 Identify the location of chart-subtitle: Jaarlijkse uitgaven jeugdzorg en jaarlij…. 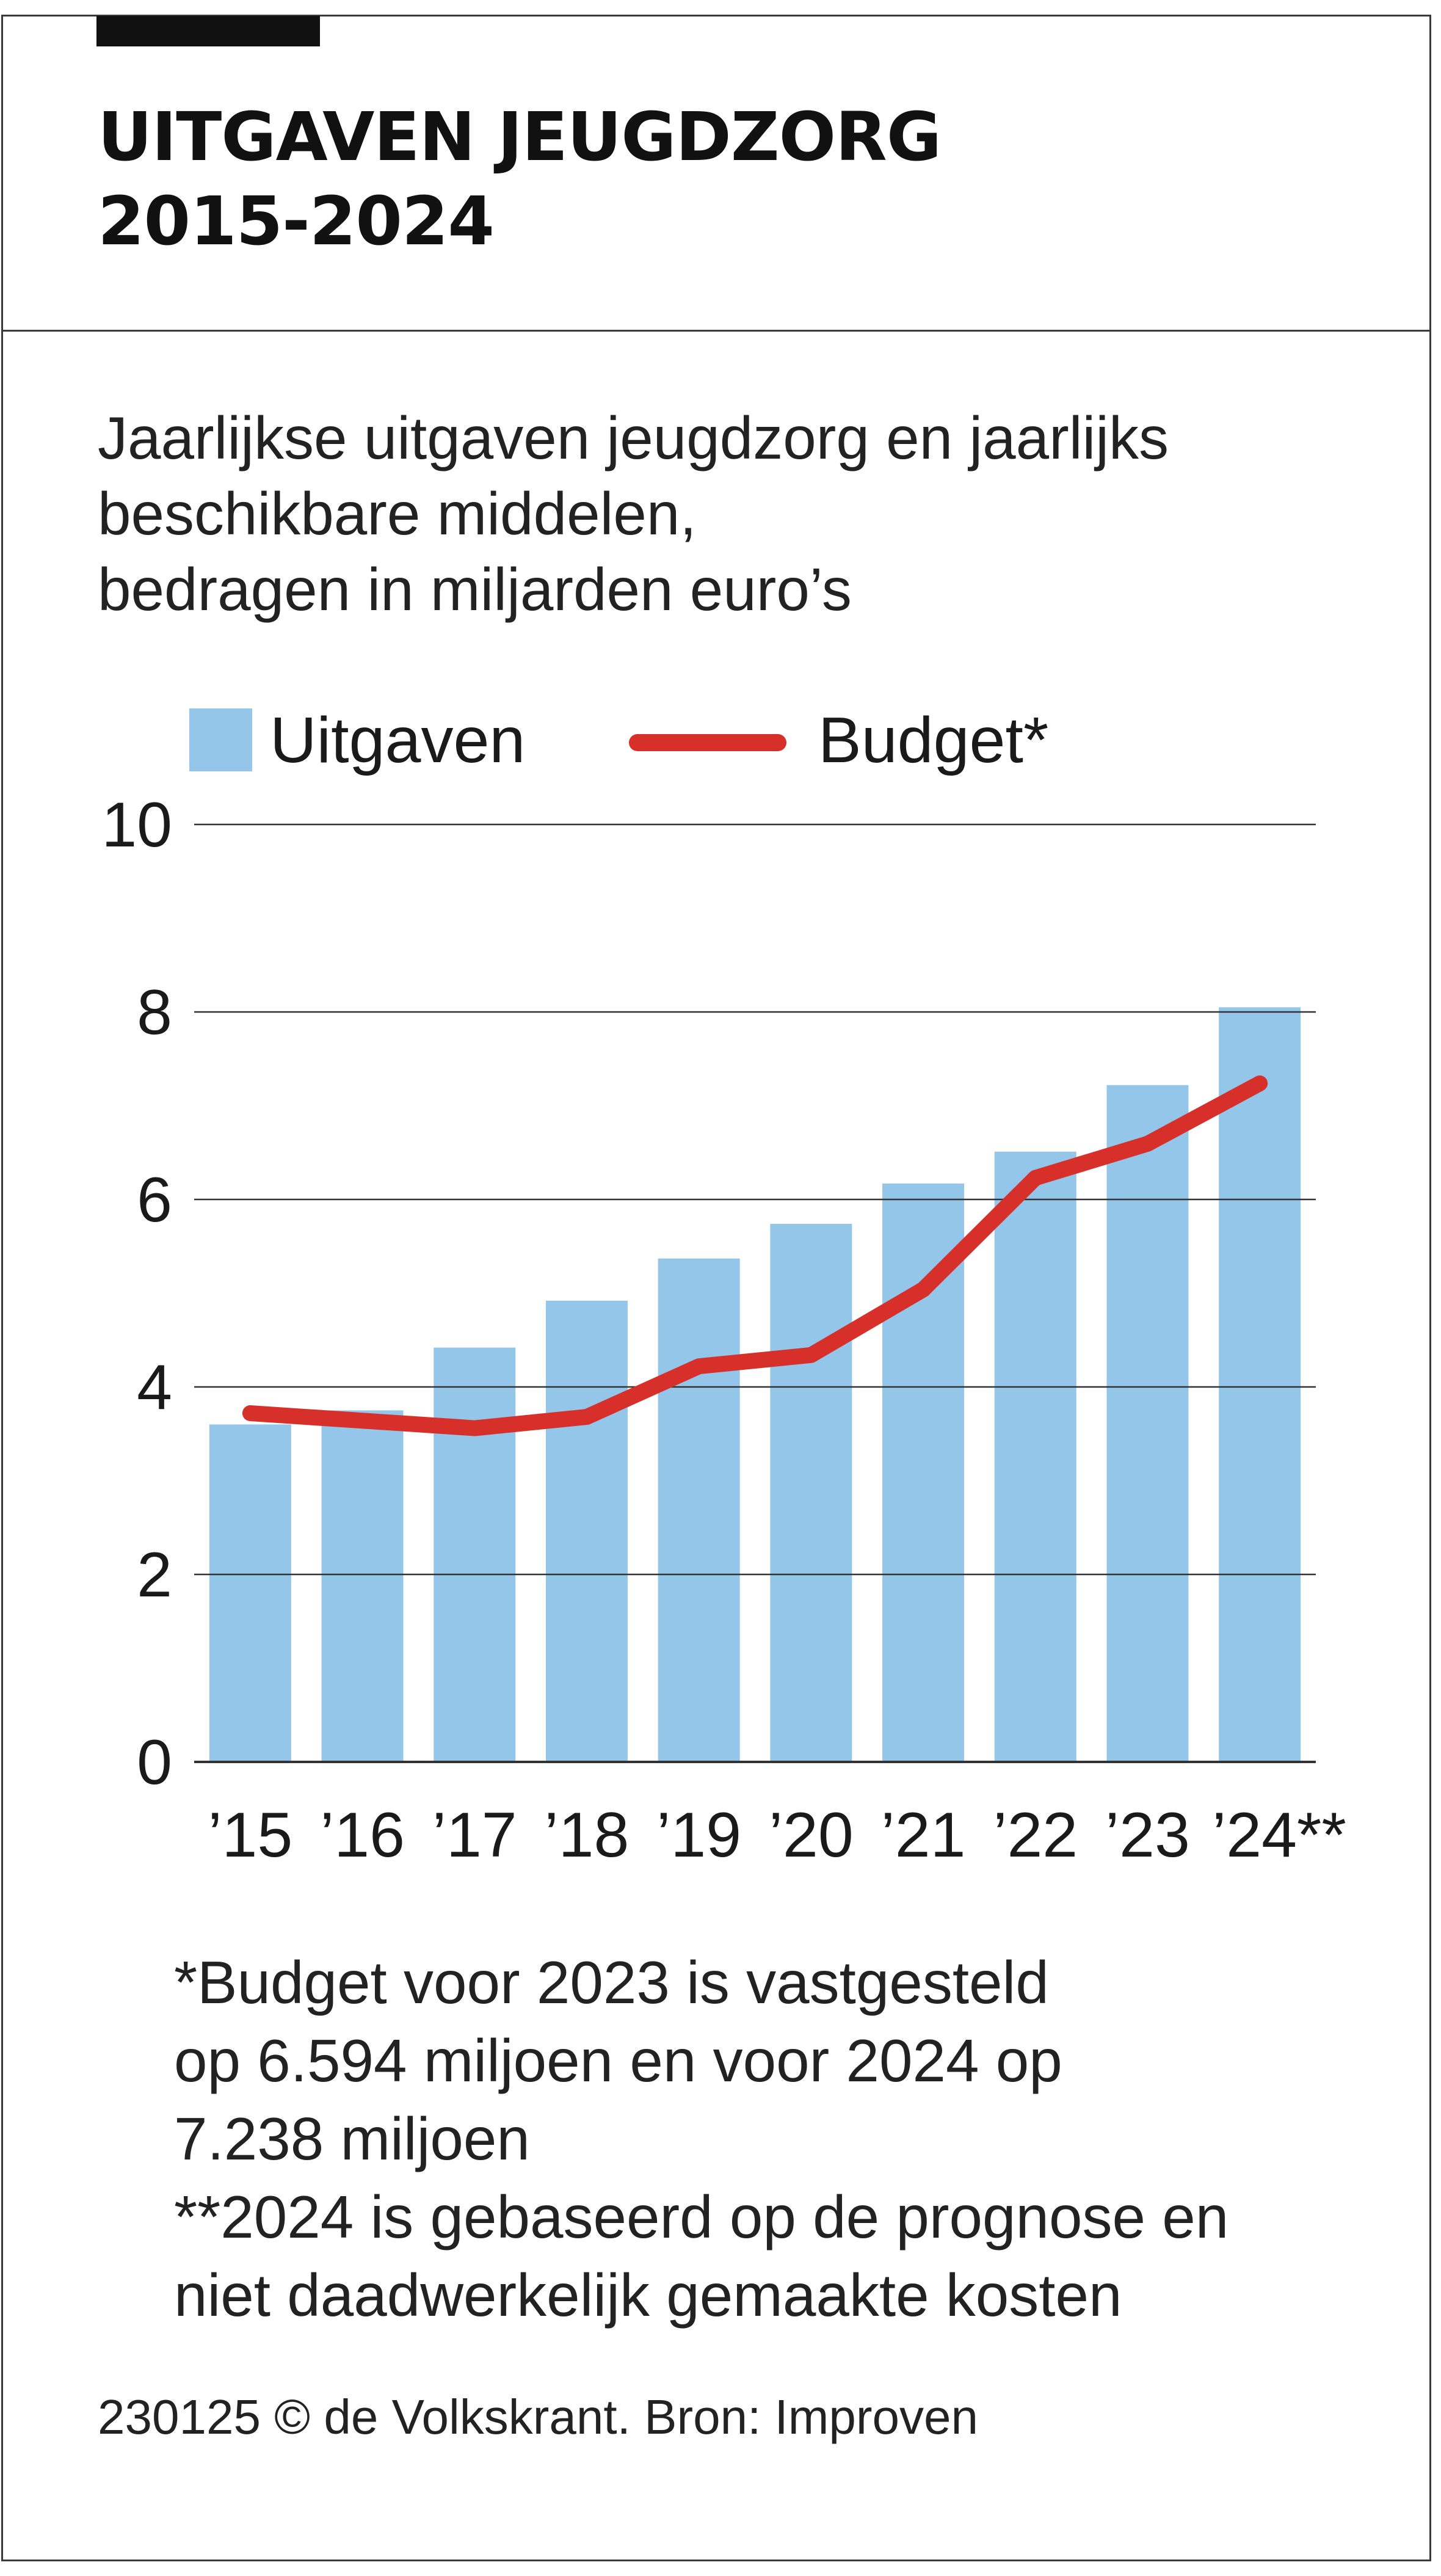
(739, 513).